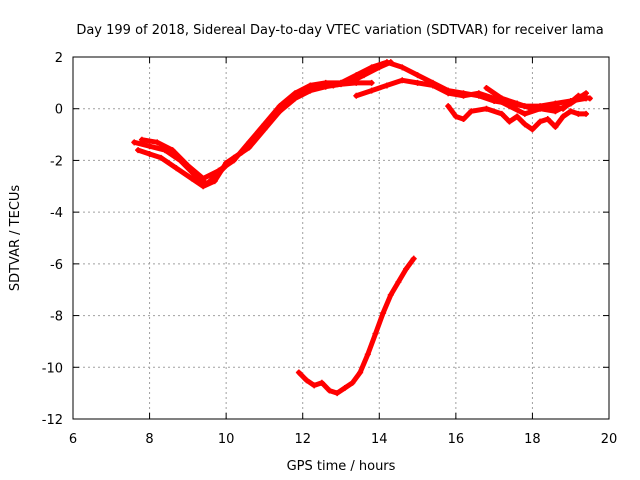  What do you see at coordinates (73, 439) in the screenshot?
I see `x-tick-label: 6` at bounding box center [73, 439].